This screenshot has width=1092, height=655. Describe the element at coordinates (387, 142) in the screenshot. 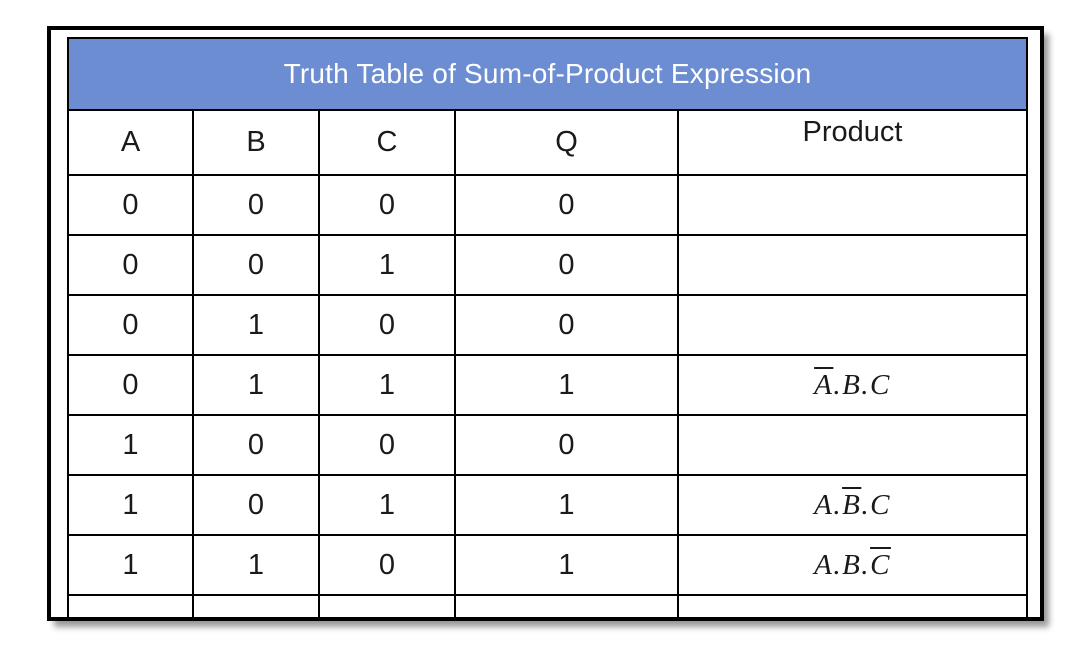

I see `column-header-c: C` at that location.